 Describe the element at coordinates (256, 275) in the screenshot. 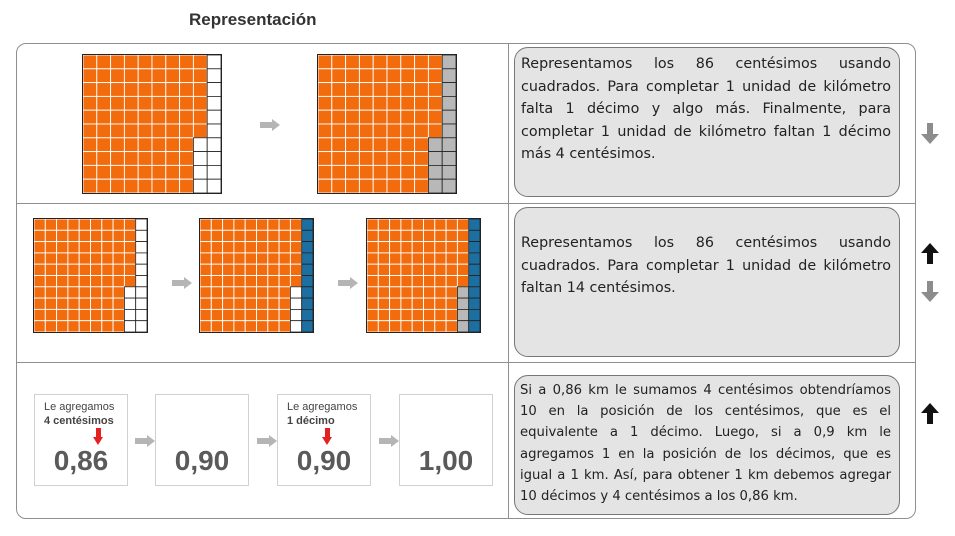

I see `grid-svg` at that location.